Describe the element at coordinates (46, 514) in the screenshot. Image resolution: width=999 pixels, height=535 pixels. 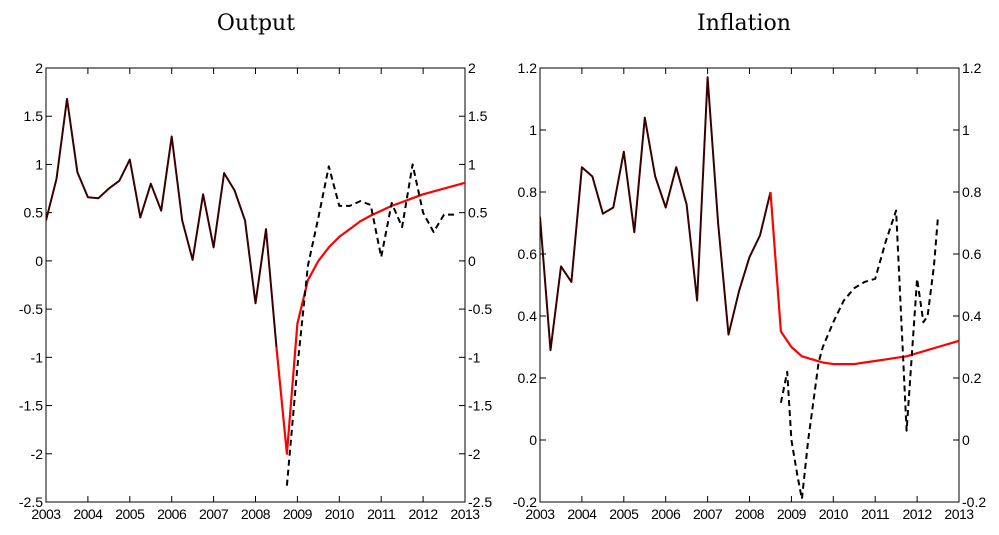
I see `output-xtick-label: 2003` at that location.